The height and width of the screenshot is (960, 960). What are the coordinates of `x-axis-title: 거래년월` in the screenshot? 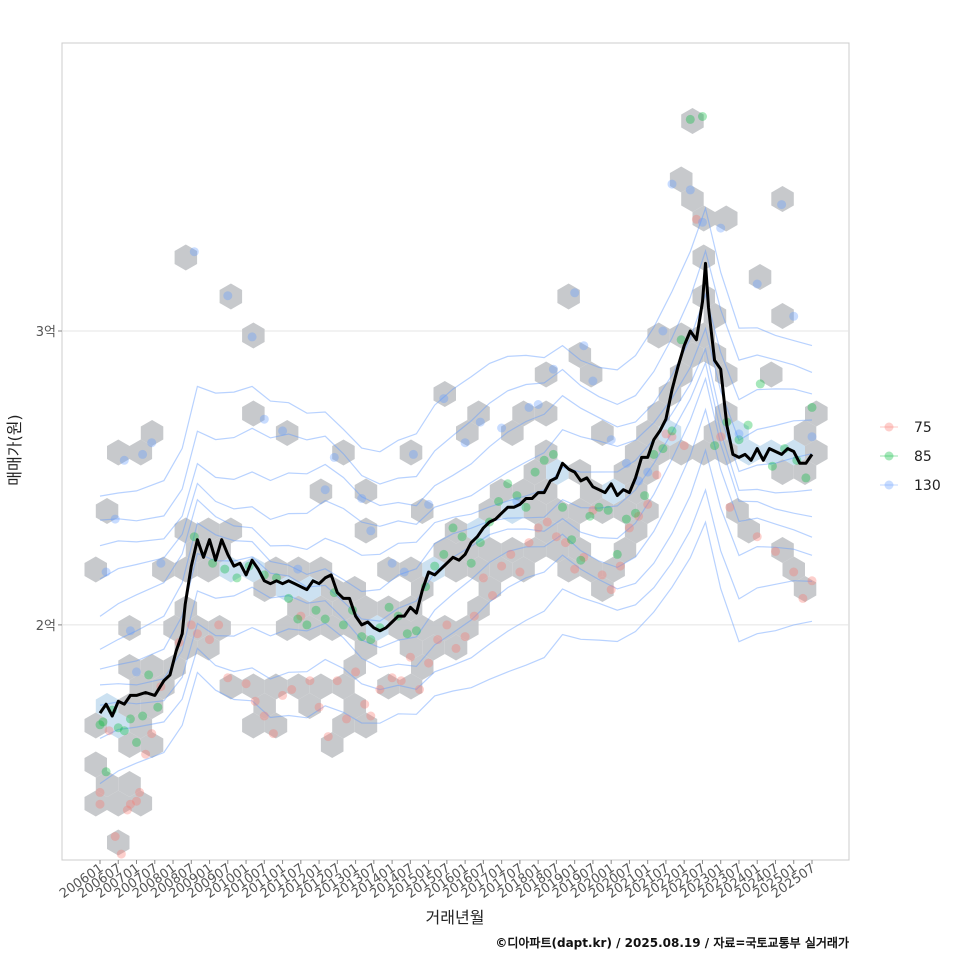 It's located at (455, 917).